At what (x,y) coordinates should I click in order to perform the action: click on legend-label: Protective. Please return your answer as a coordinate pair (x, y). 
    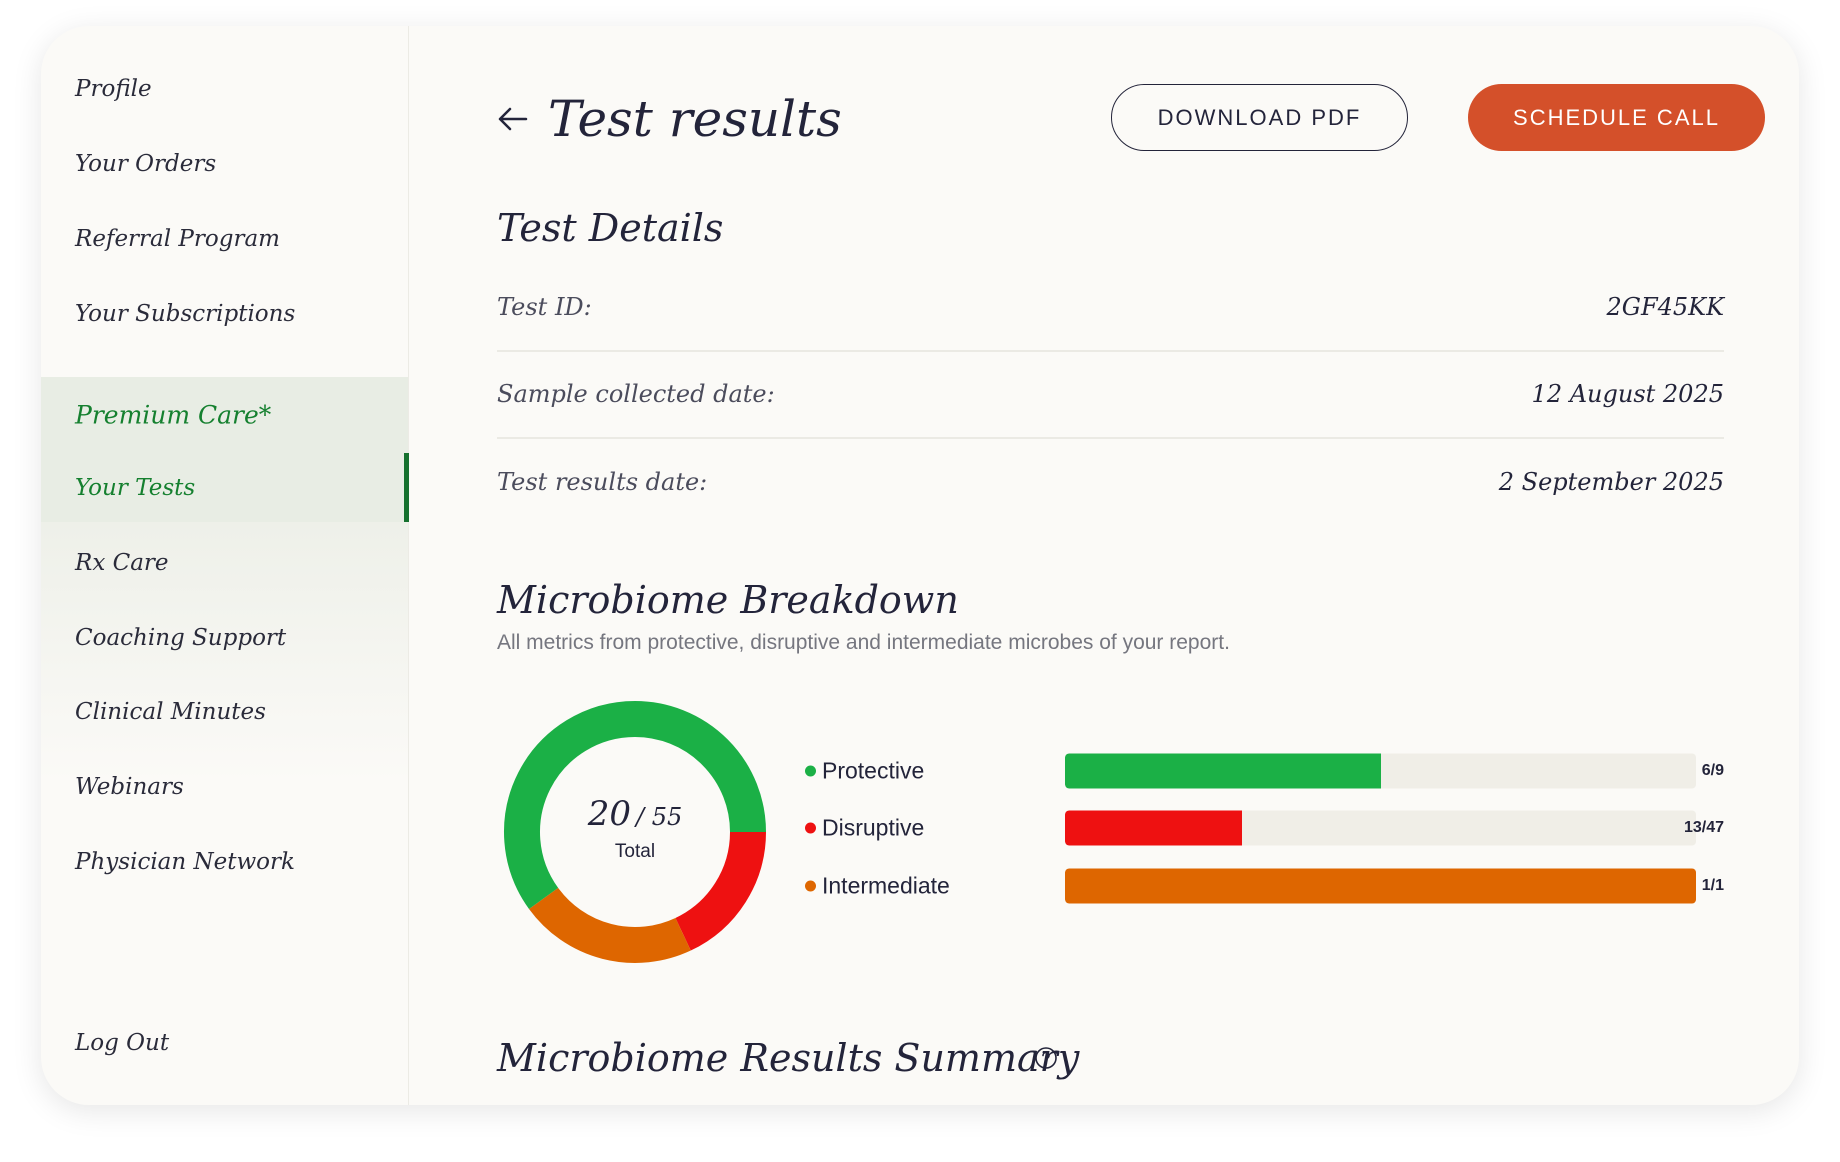
    Looking at the image, I should click on (873, 770).